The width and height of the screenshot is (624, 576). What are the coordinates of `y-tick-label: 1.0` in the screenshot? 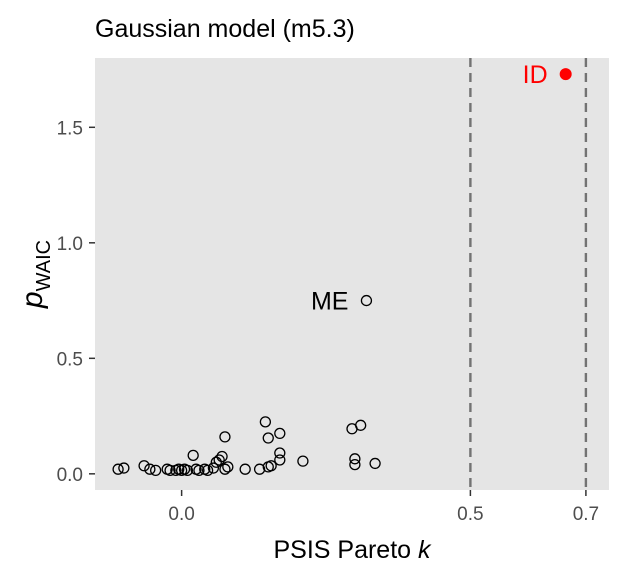 It's located at (70, 244).